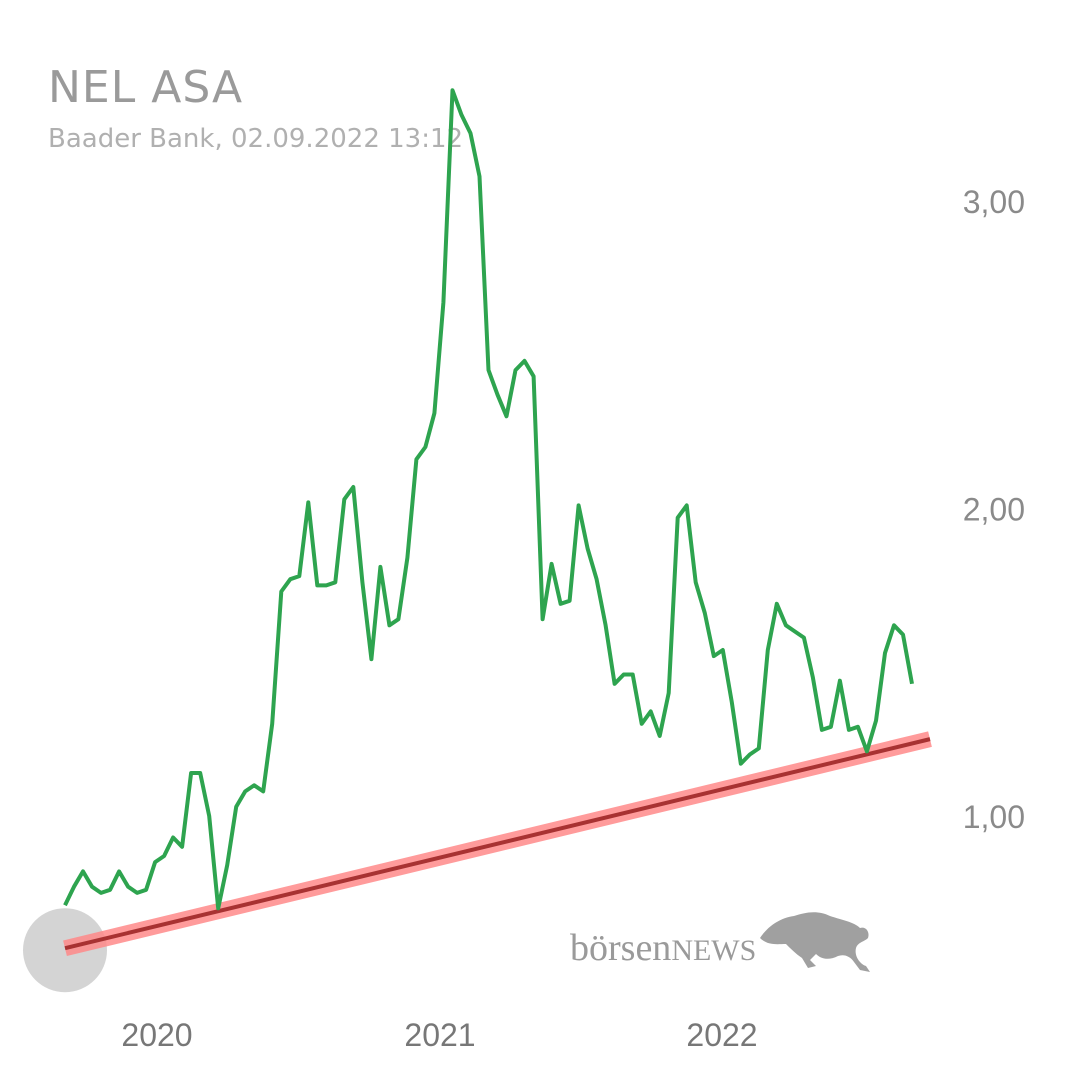 This screenshot has width=1080, height=1080. I want to click on svg-text: börsenNEWS, so click(663, 948).